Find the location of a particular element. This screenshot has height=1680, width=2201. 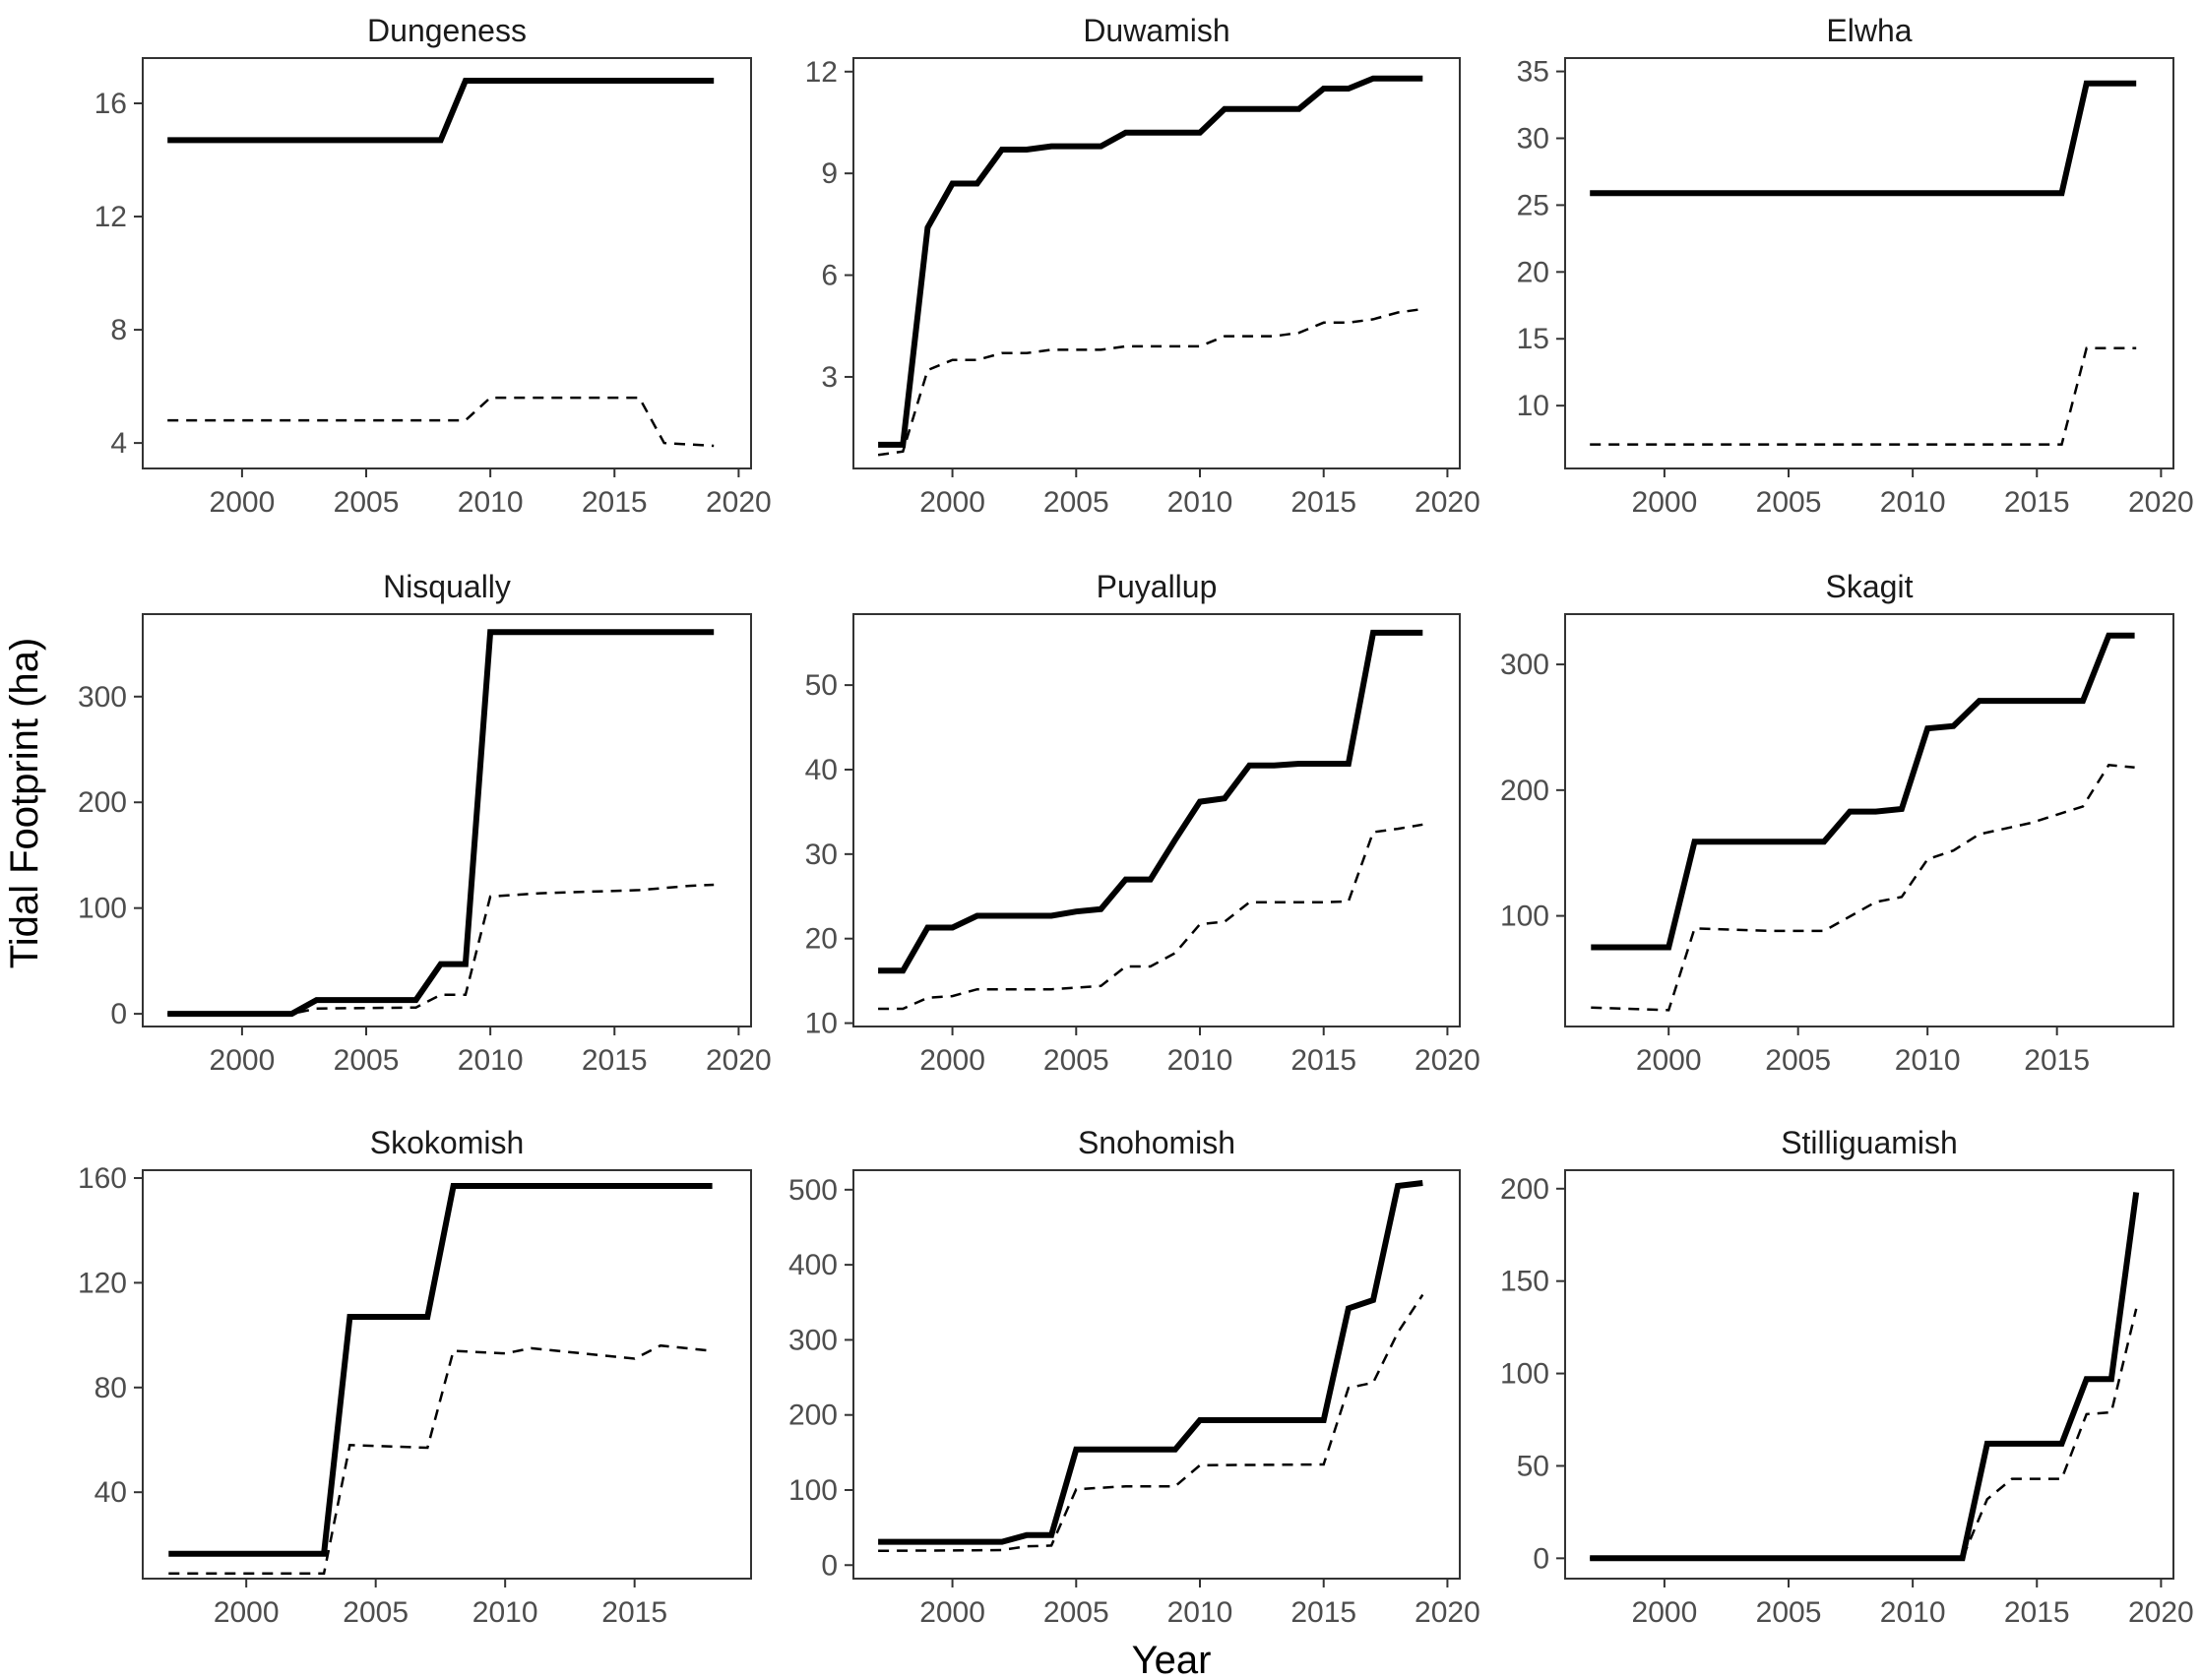

x-tick-label-skagit-2015: 2015 is located at coordinates (2057, 1060).